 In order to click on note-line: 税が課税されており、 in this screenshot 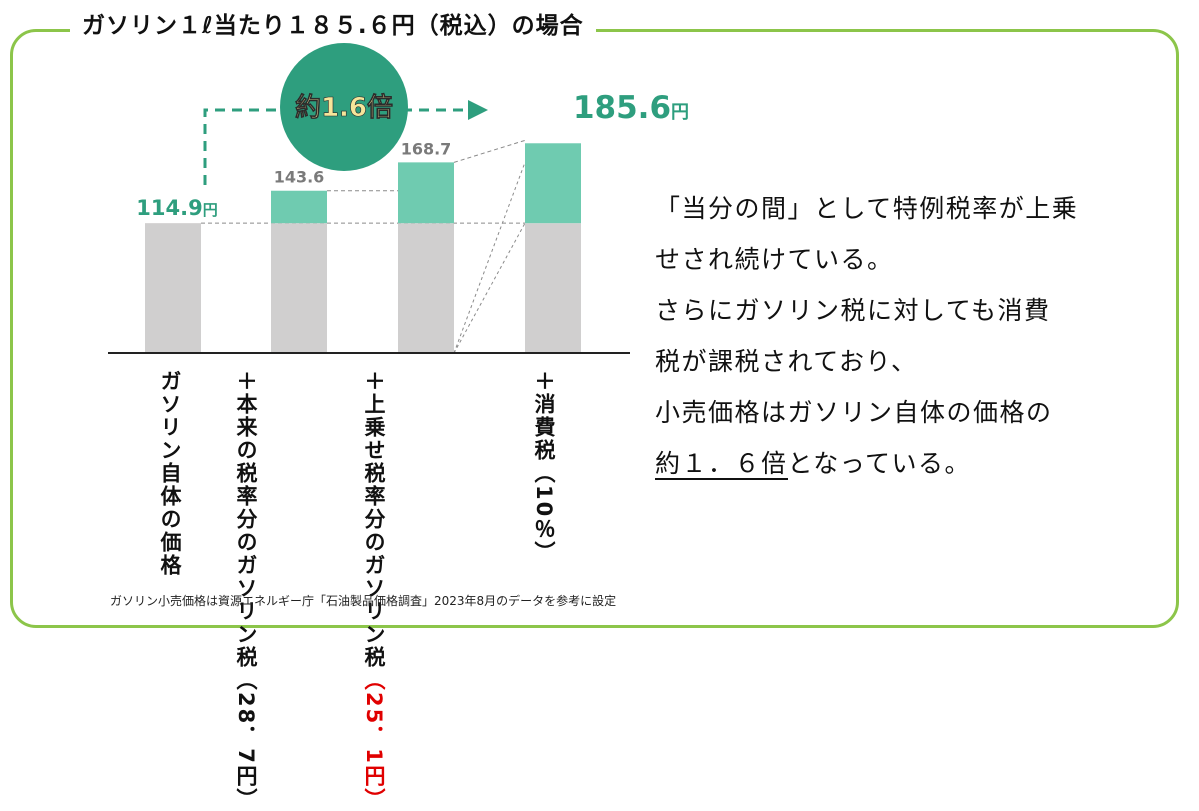, I will do `click(786, 361)`.